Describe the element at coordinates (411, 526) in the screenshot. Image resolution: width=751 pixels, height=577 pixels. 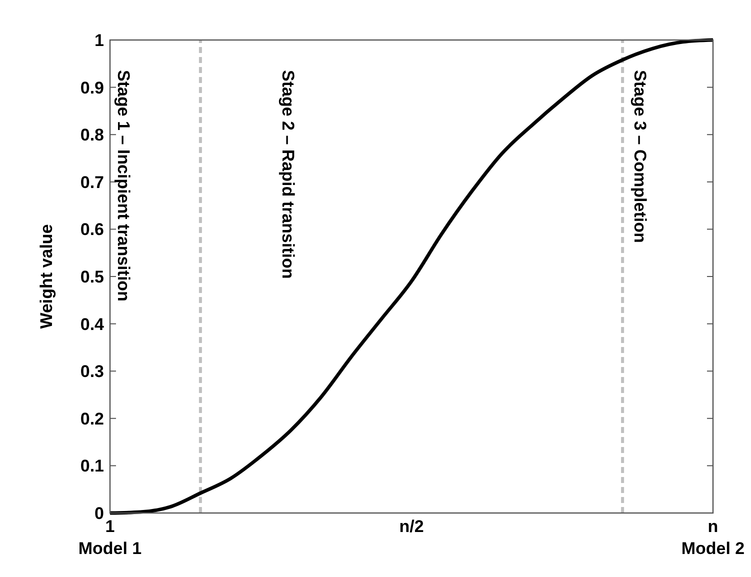
I see `x-tick-label: n/2` at that location.